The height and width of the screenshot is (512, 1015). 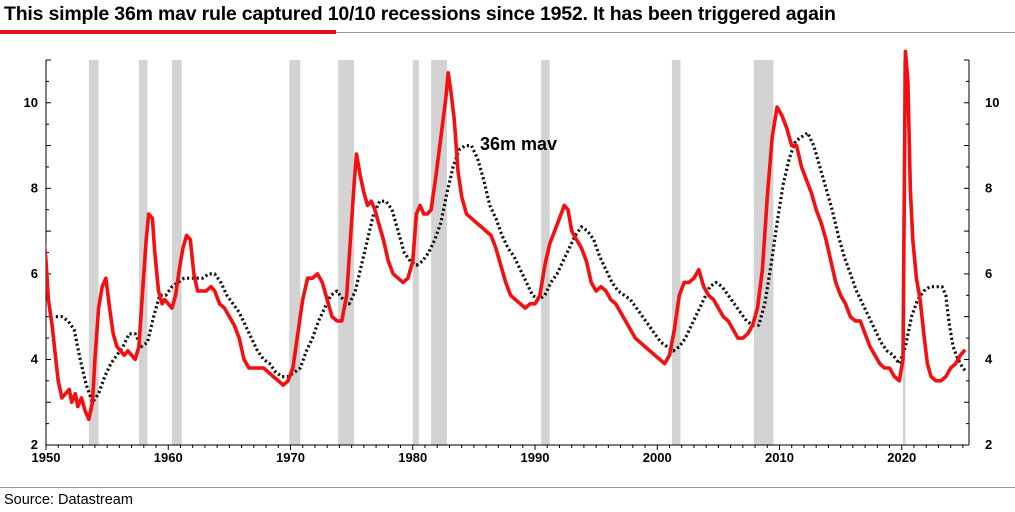 What do you see at coordinates (988, 273) in the screenshot?
I see `y-tick-label-right: 6` at bounding box center [988, 273].